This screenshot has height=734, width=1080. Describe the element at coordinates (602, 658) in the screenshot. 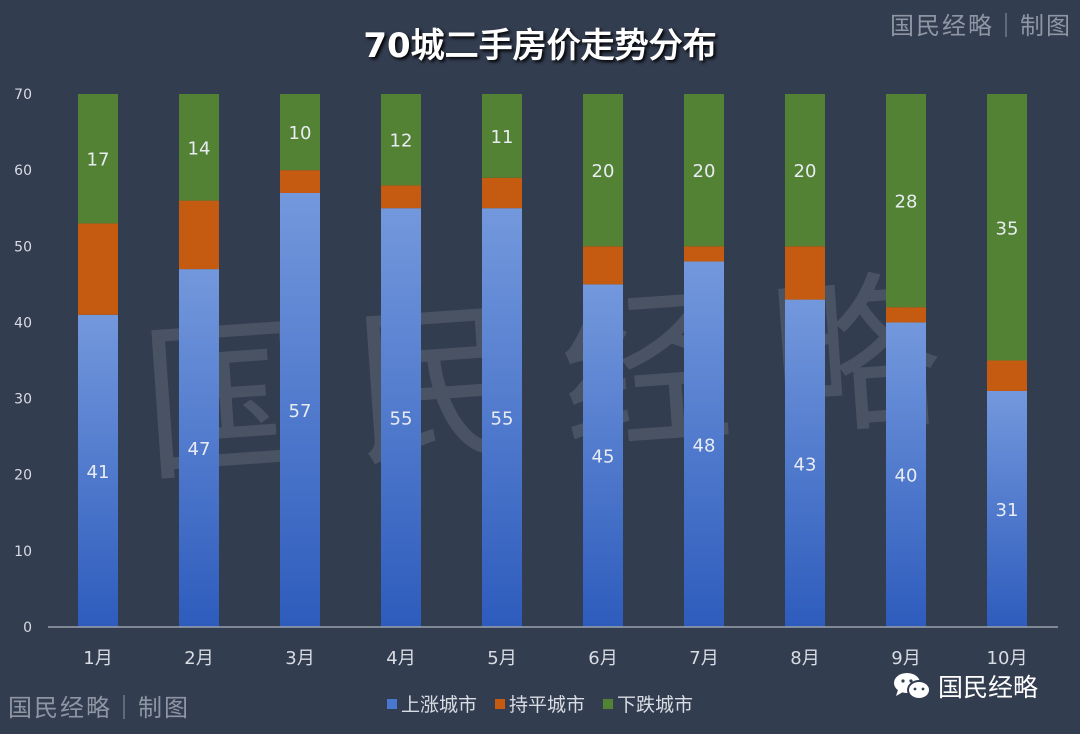

I see `x-tick-label: 6月` at that location.